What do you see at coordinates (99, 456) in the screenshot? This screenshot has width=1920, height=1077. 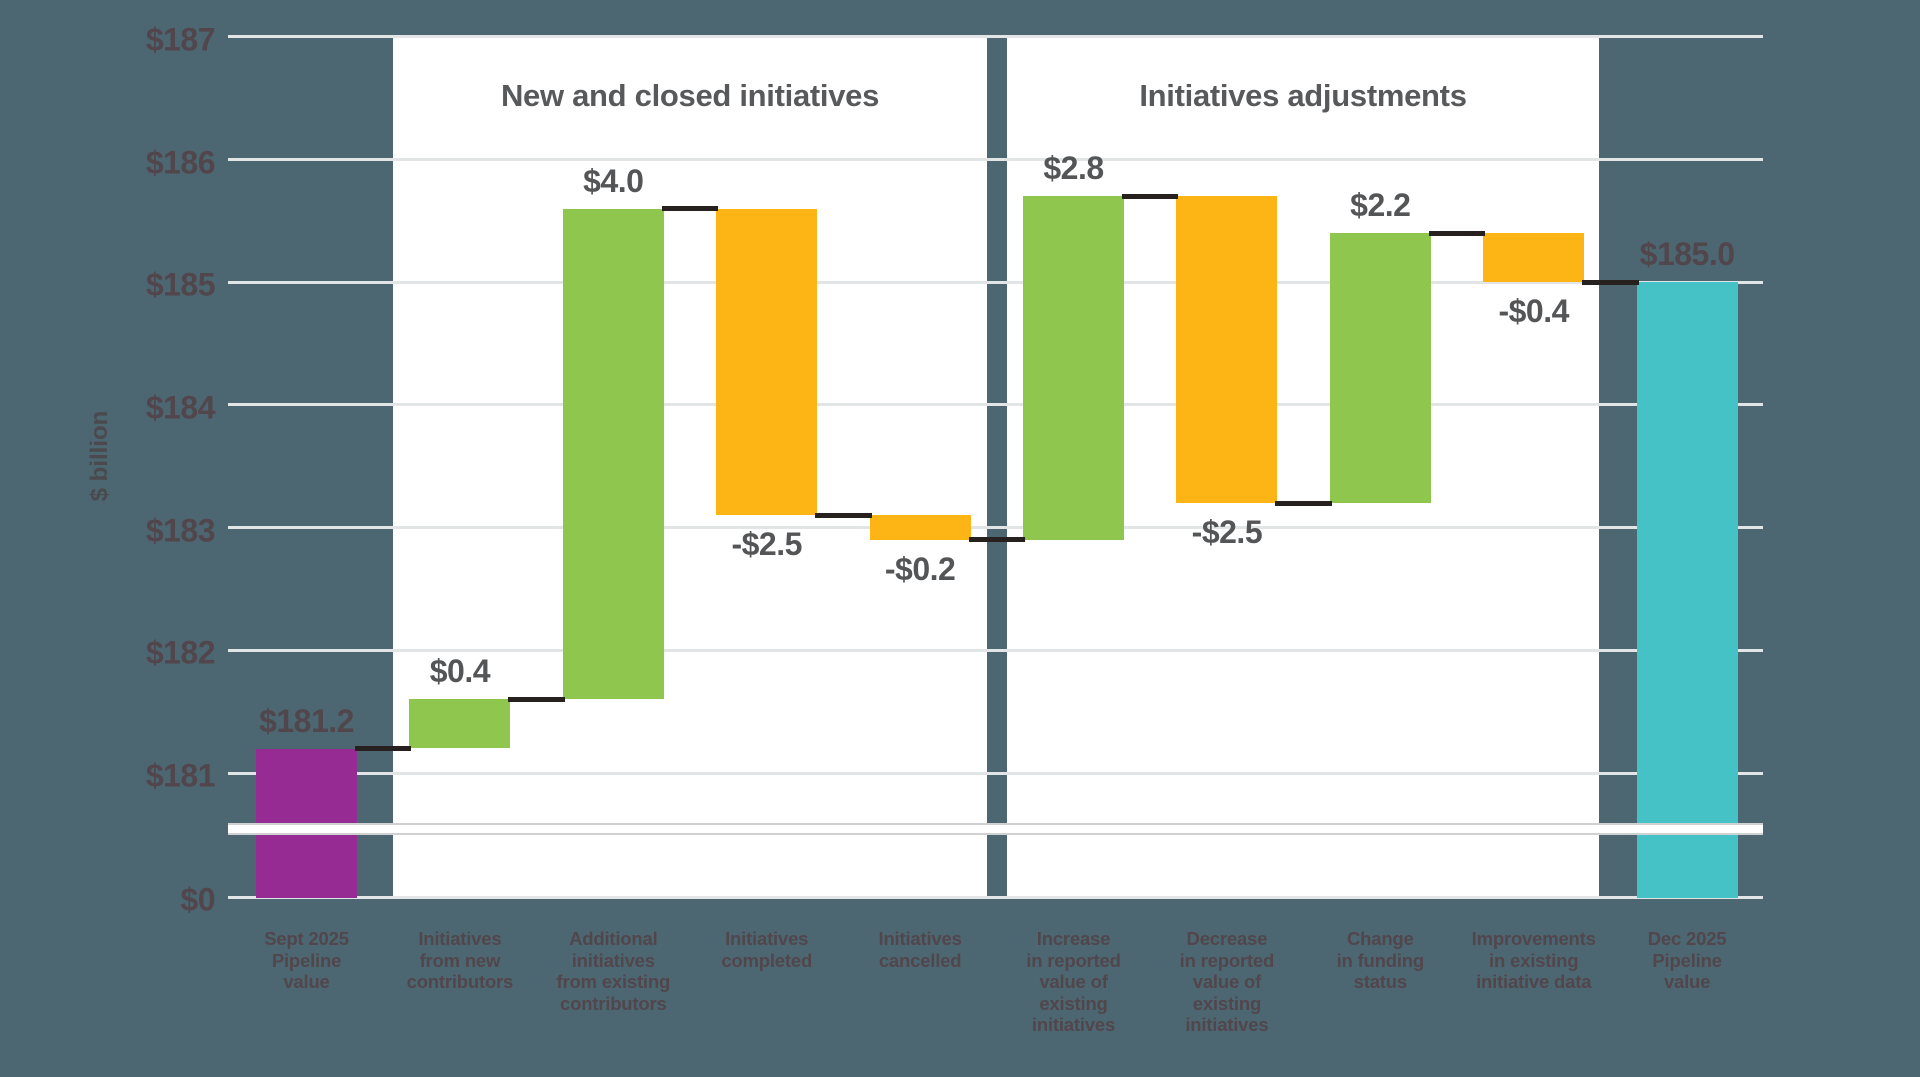 I see `y-axis-title: $ billion` at bounding box center [99, 456].